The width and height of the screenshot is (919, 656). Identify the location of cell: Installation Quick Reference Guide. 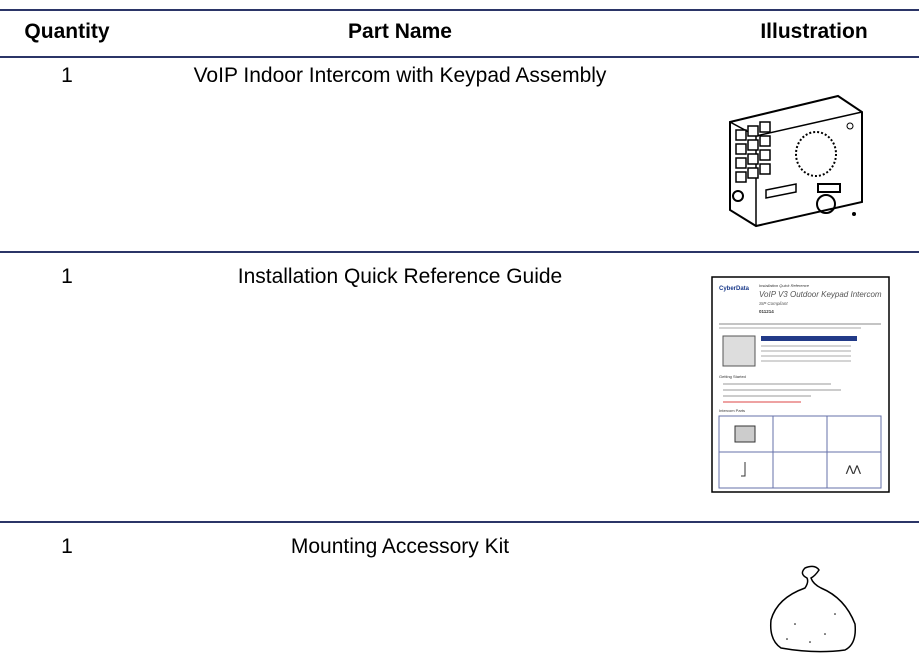
(400, 276).